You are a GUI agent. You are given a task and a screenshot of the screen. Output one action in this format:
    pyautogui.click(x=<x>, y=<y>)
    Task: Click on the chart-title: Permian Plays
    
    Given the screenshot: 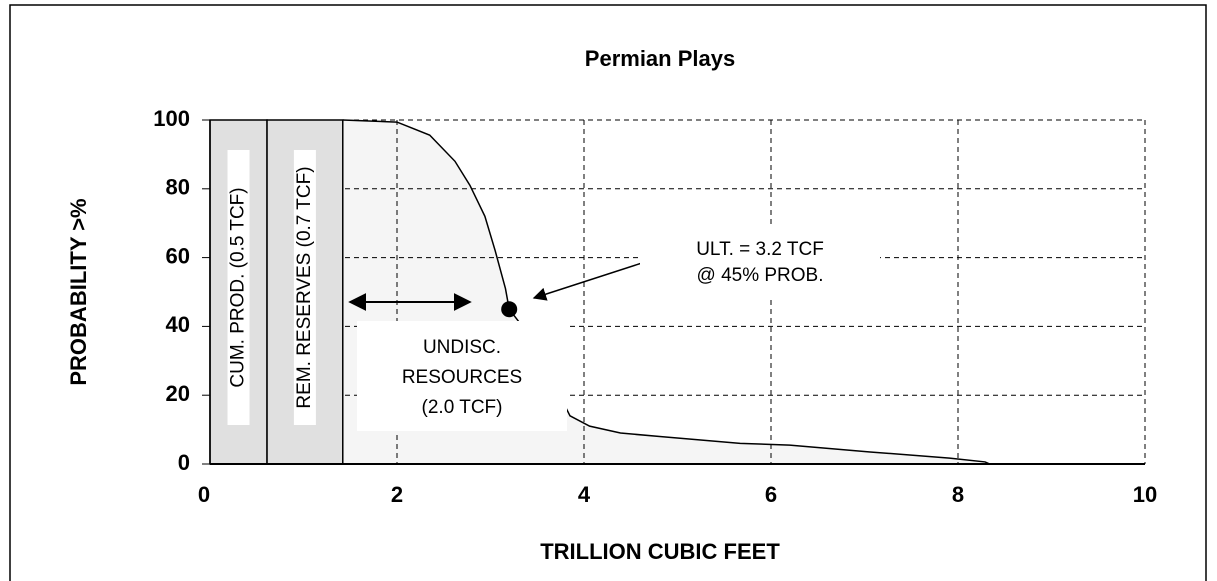 What is the action you would take?
    pyautogui.click(x=660, y=58)
    